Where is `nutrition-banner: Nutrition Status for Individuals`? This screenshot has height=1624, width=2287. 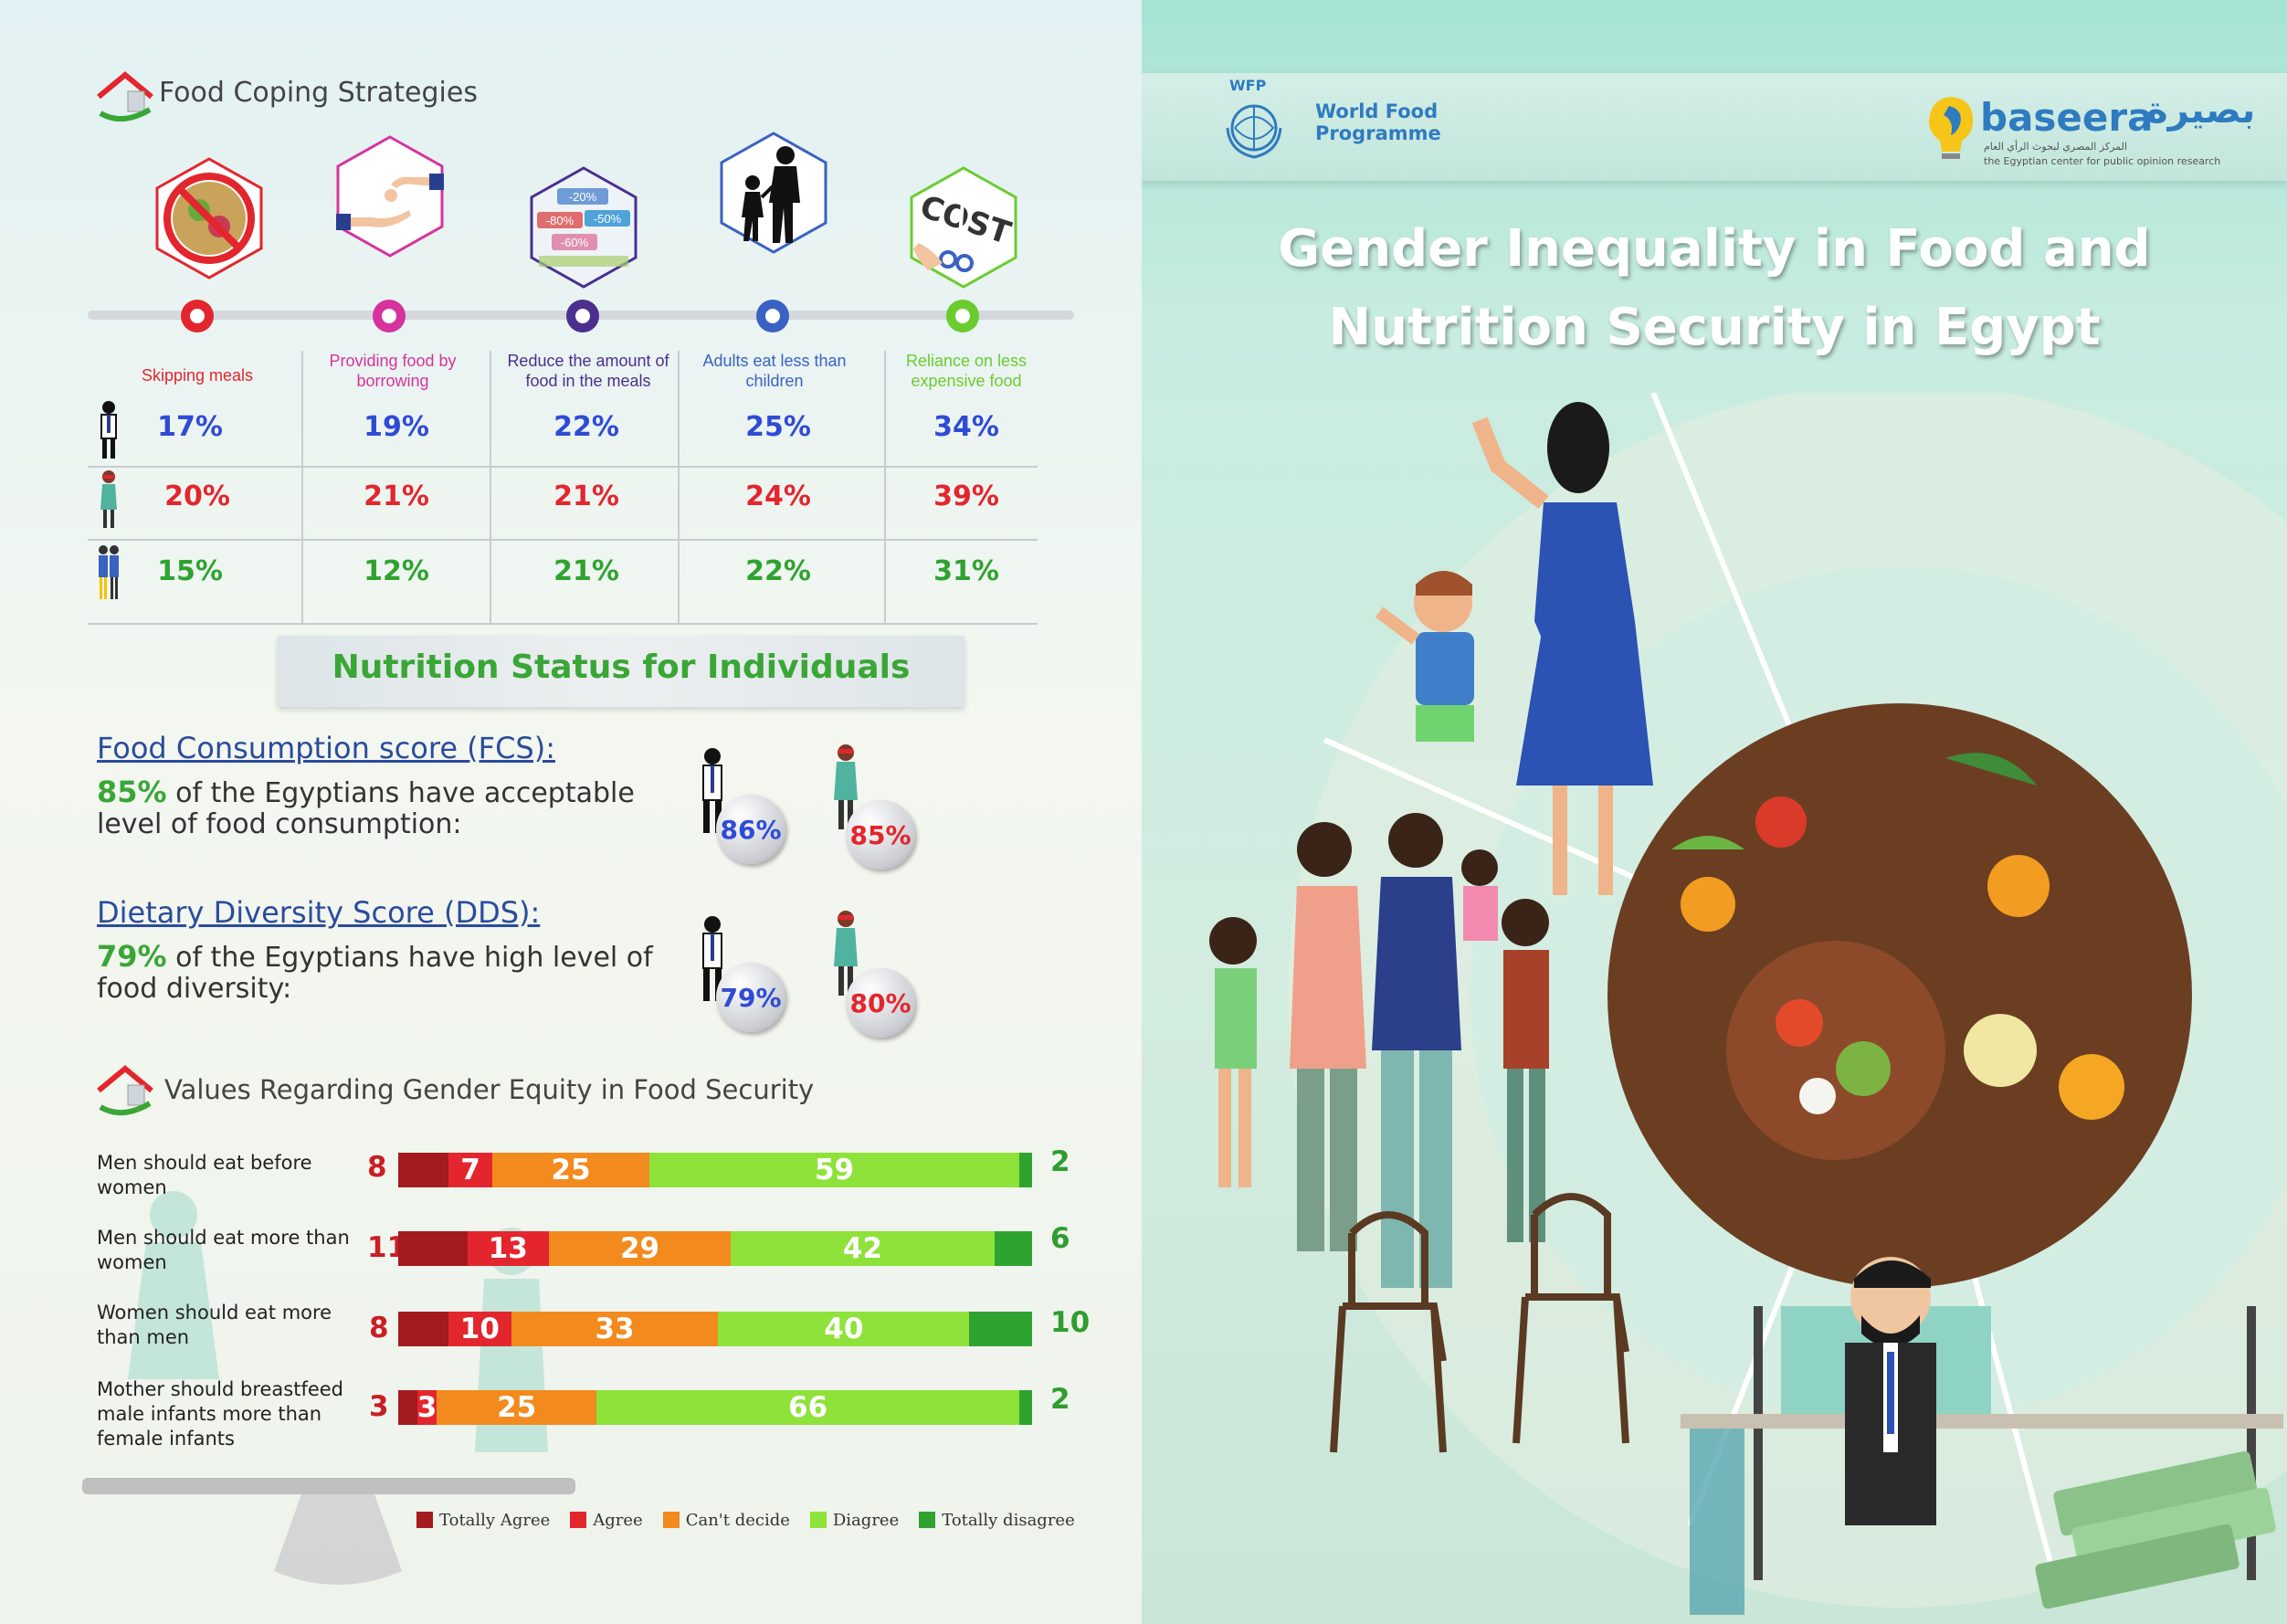 nutrition-banner: Nutrition Status for Individuals is located at coordinates (621, 671).